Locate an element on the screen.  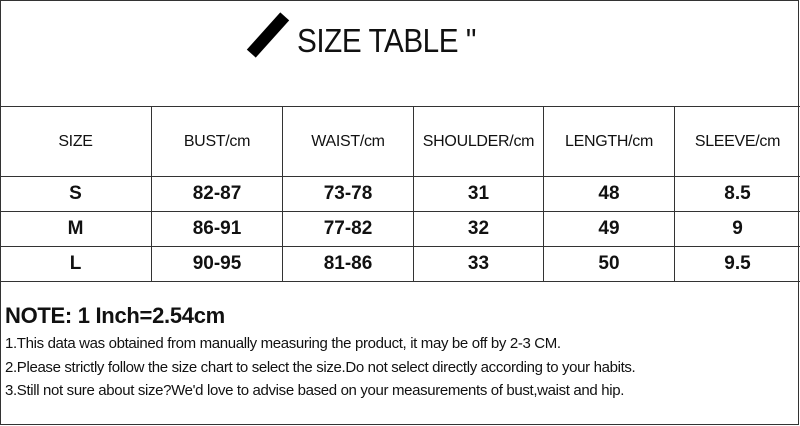
cell-size: S is located at coordinates (76, 194).